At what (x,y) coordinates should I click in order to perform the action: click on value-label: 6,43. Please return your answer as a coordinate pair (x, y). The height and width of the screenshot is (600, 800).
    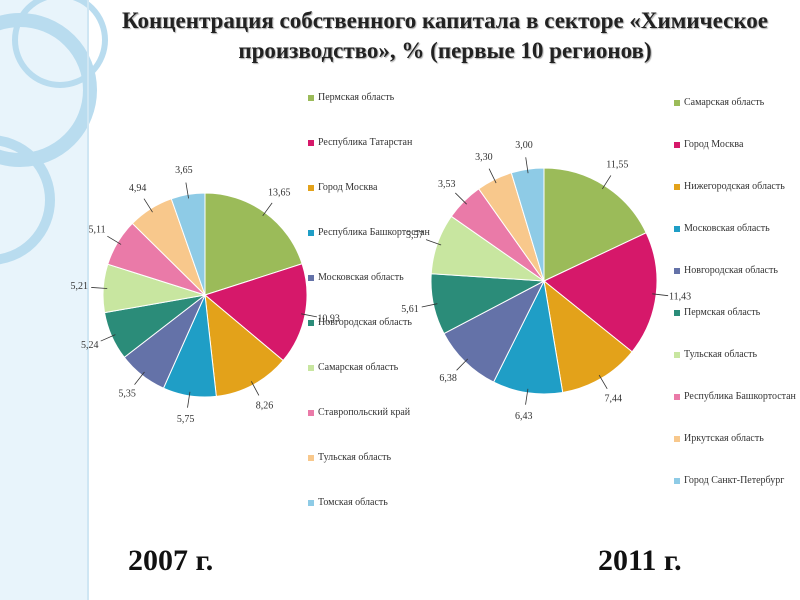
    Looking at the image, I should click on (524, 416).